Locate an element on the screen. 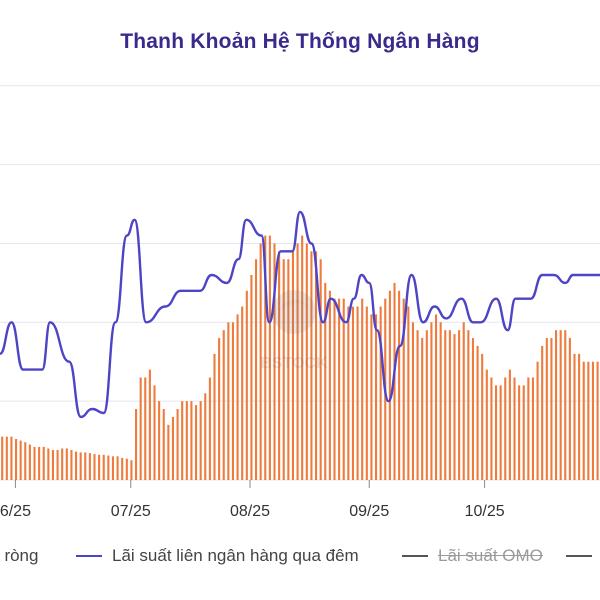 This screenshot has height=600, width=600. legend-swatch-extra is located at coordinates (579, 556).